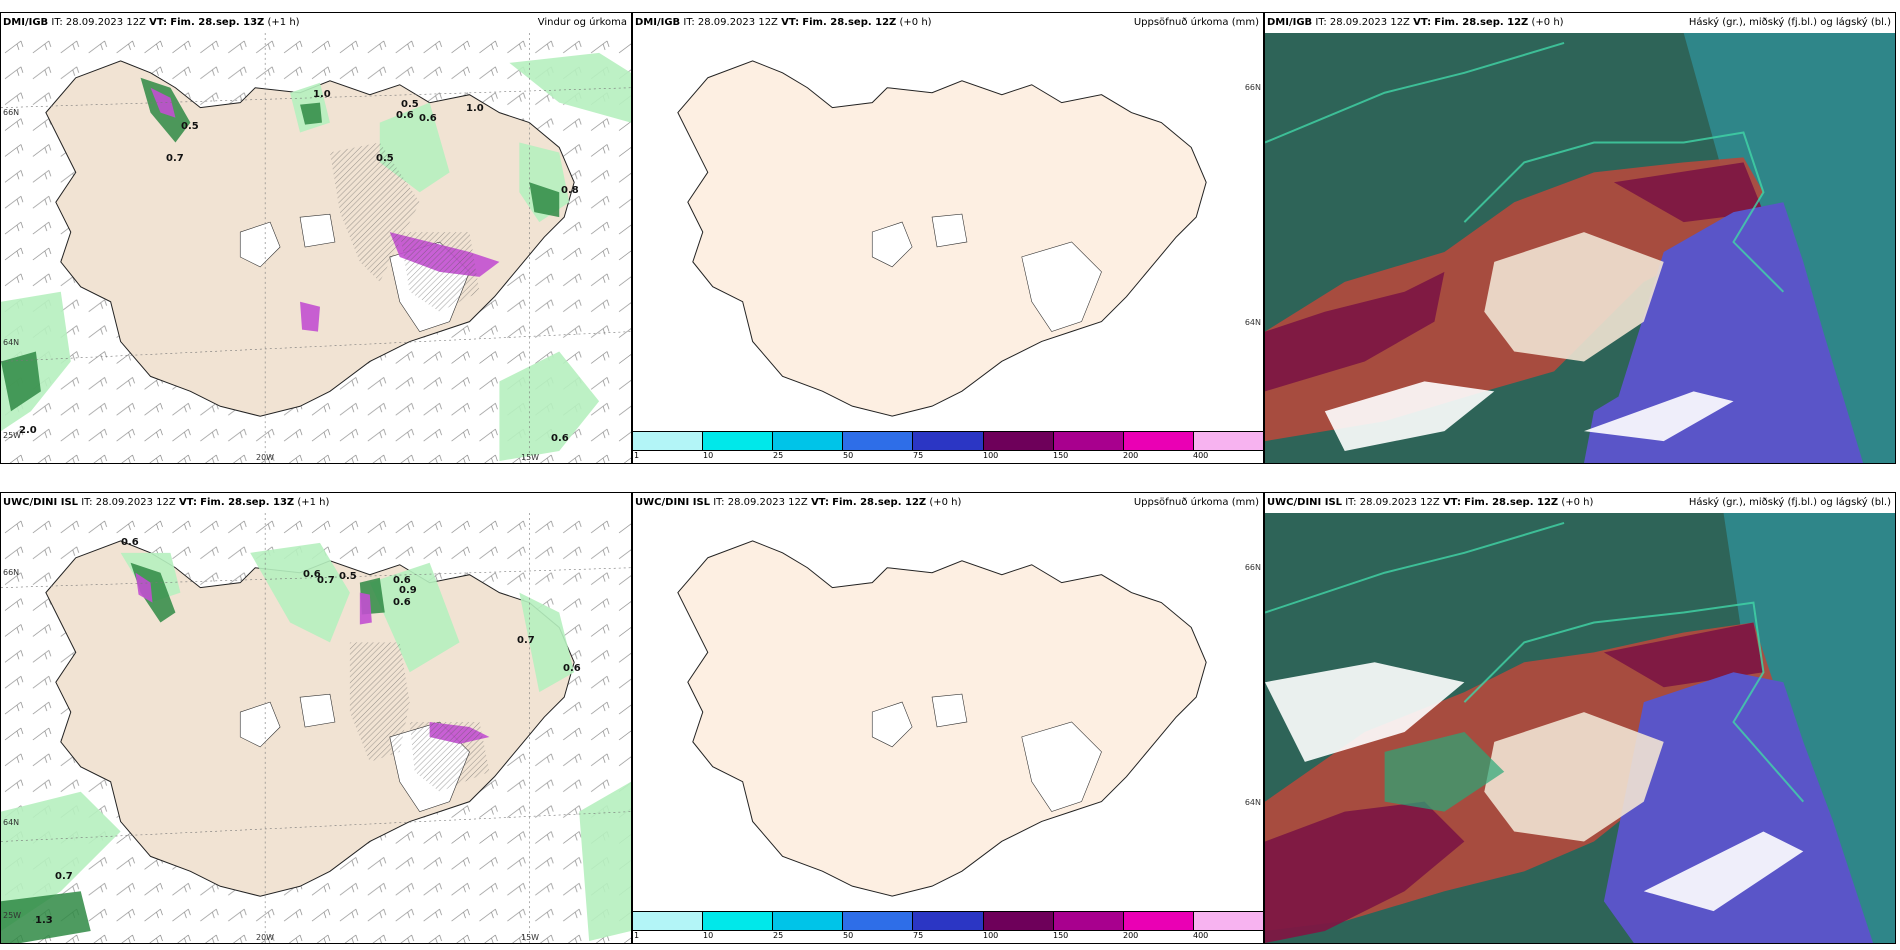 The width and height of the screenshot is (1900, 950). Describe the element at coordinates (316, 257) in the screenshot. I see `precip-light` at that location.